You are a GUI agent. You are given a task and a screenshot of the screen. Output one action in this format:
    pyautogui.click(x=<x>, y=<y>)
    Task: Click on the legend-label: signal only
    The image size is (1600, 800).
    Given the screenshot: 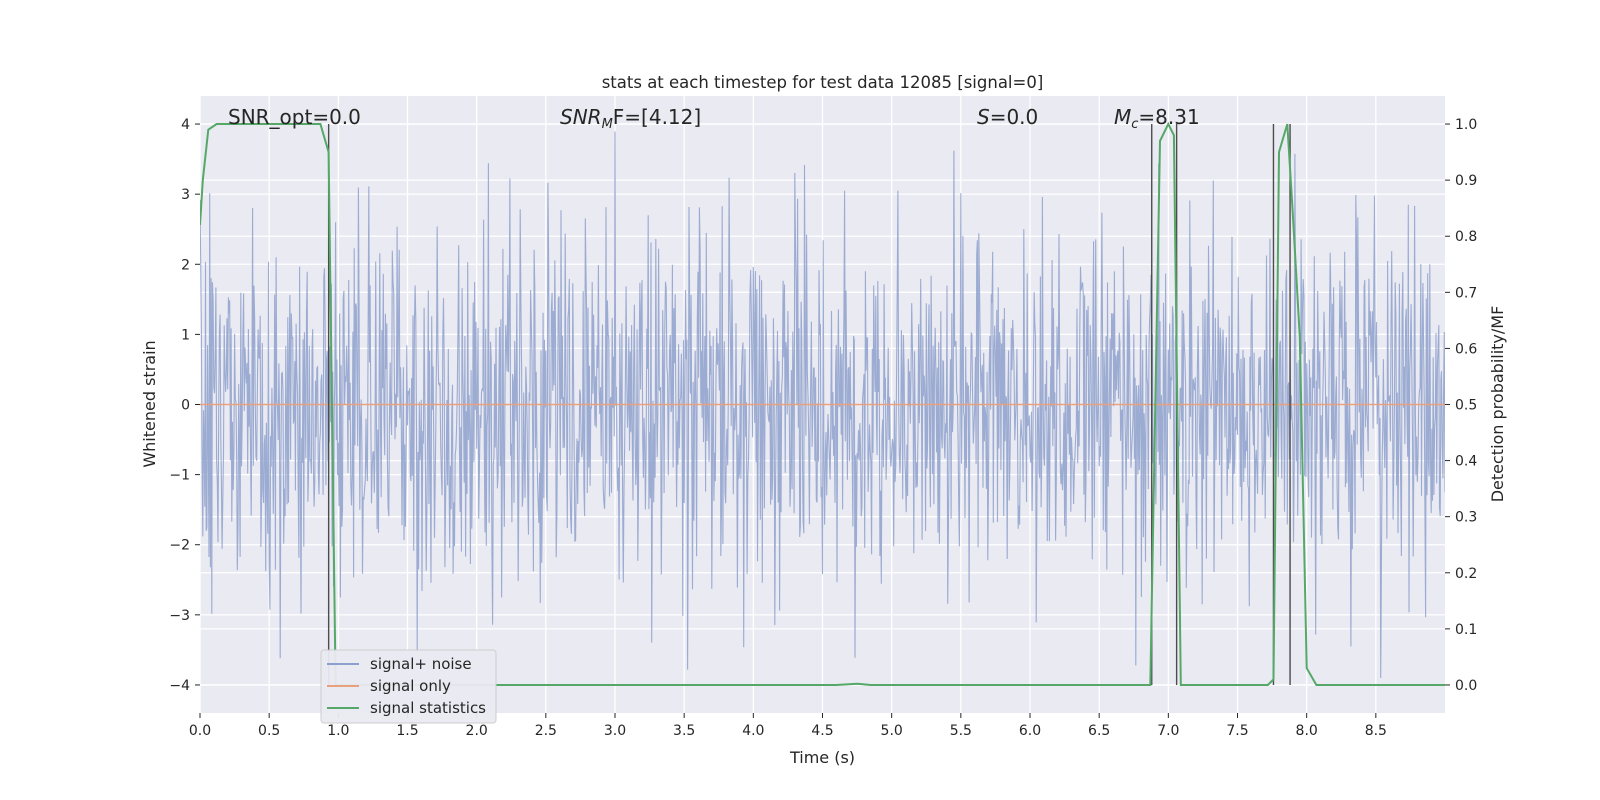 What is the action you would take?
    pyautogui.click(x=410, y=686)
    